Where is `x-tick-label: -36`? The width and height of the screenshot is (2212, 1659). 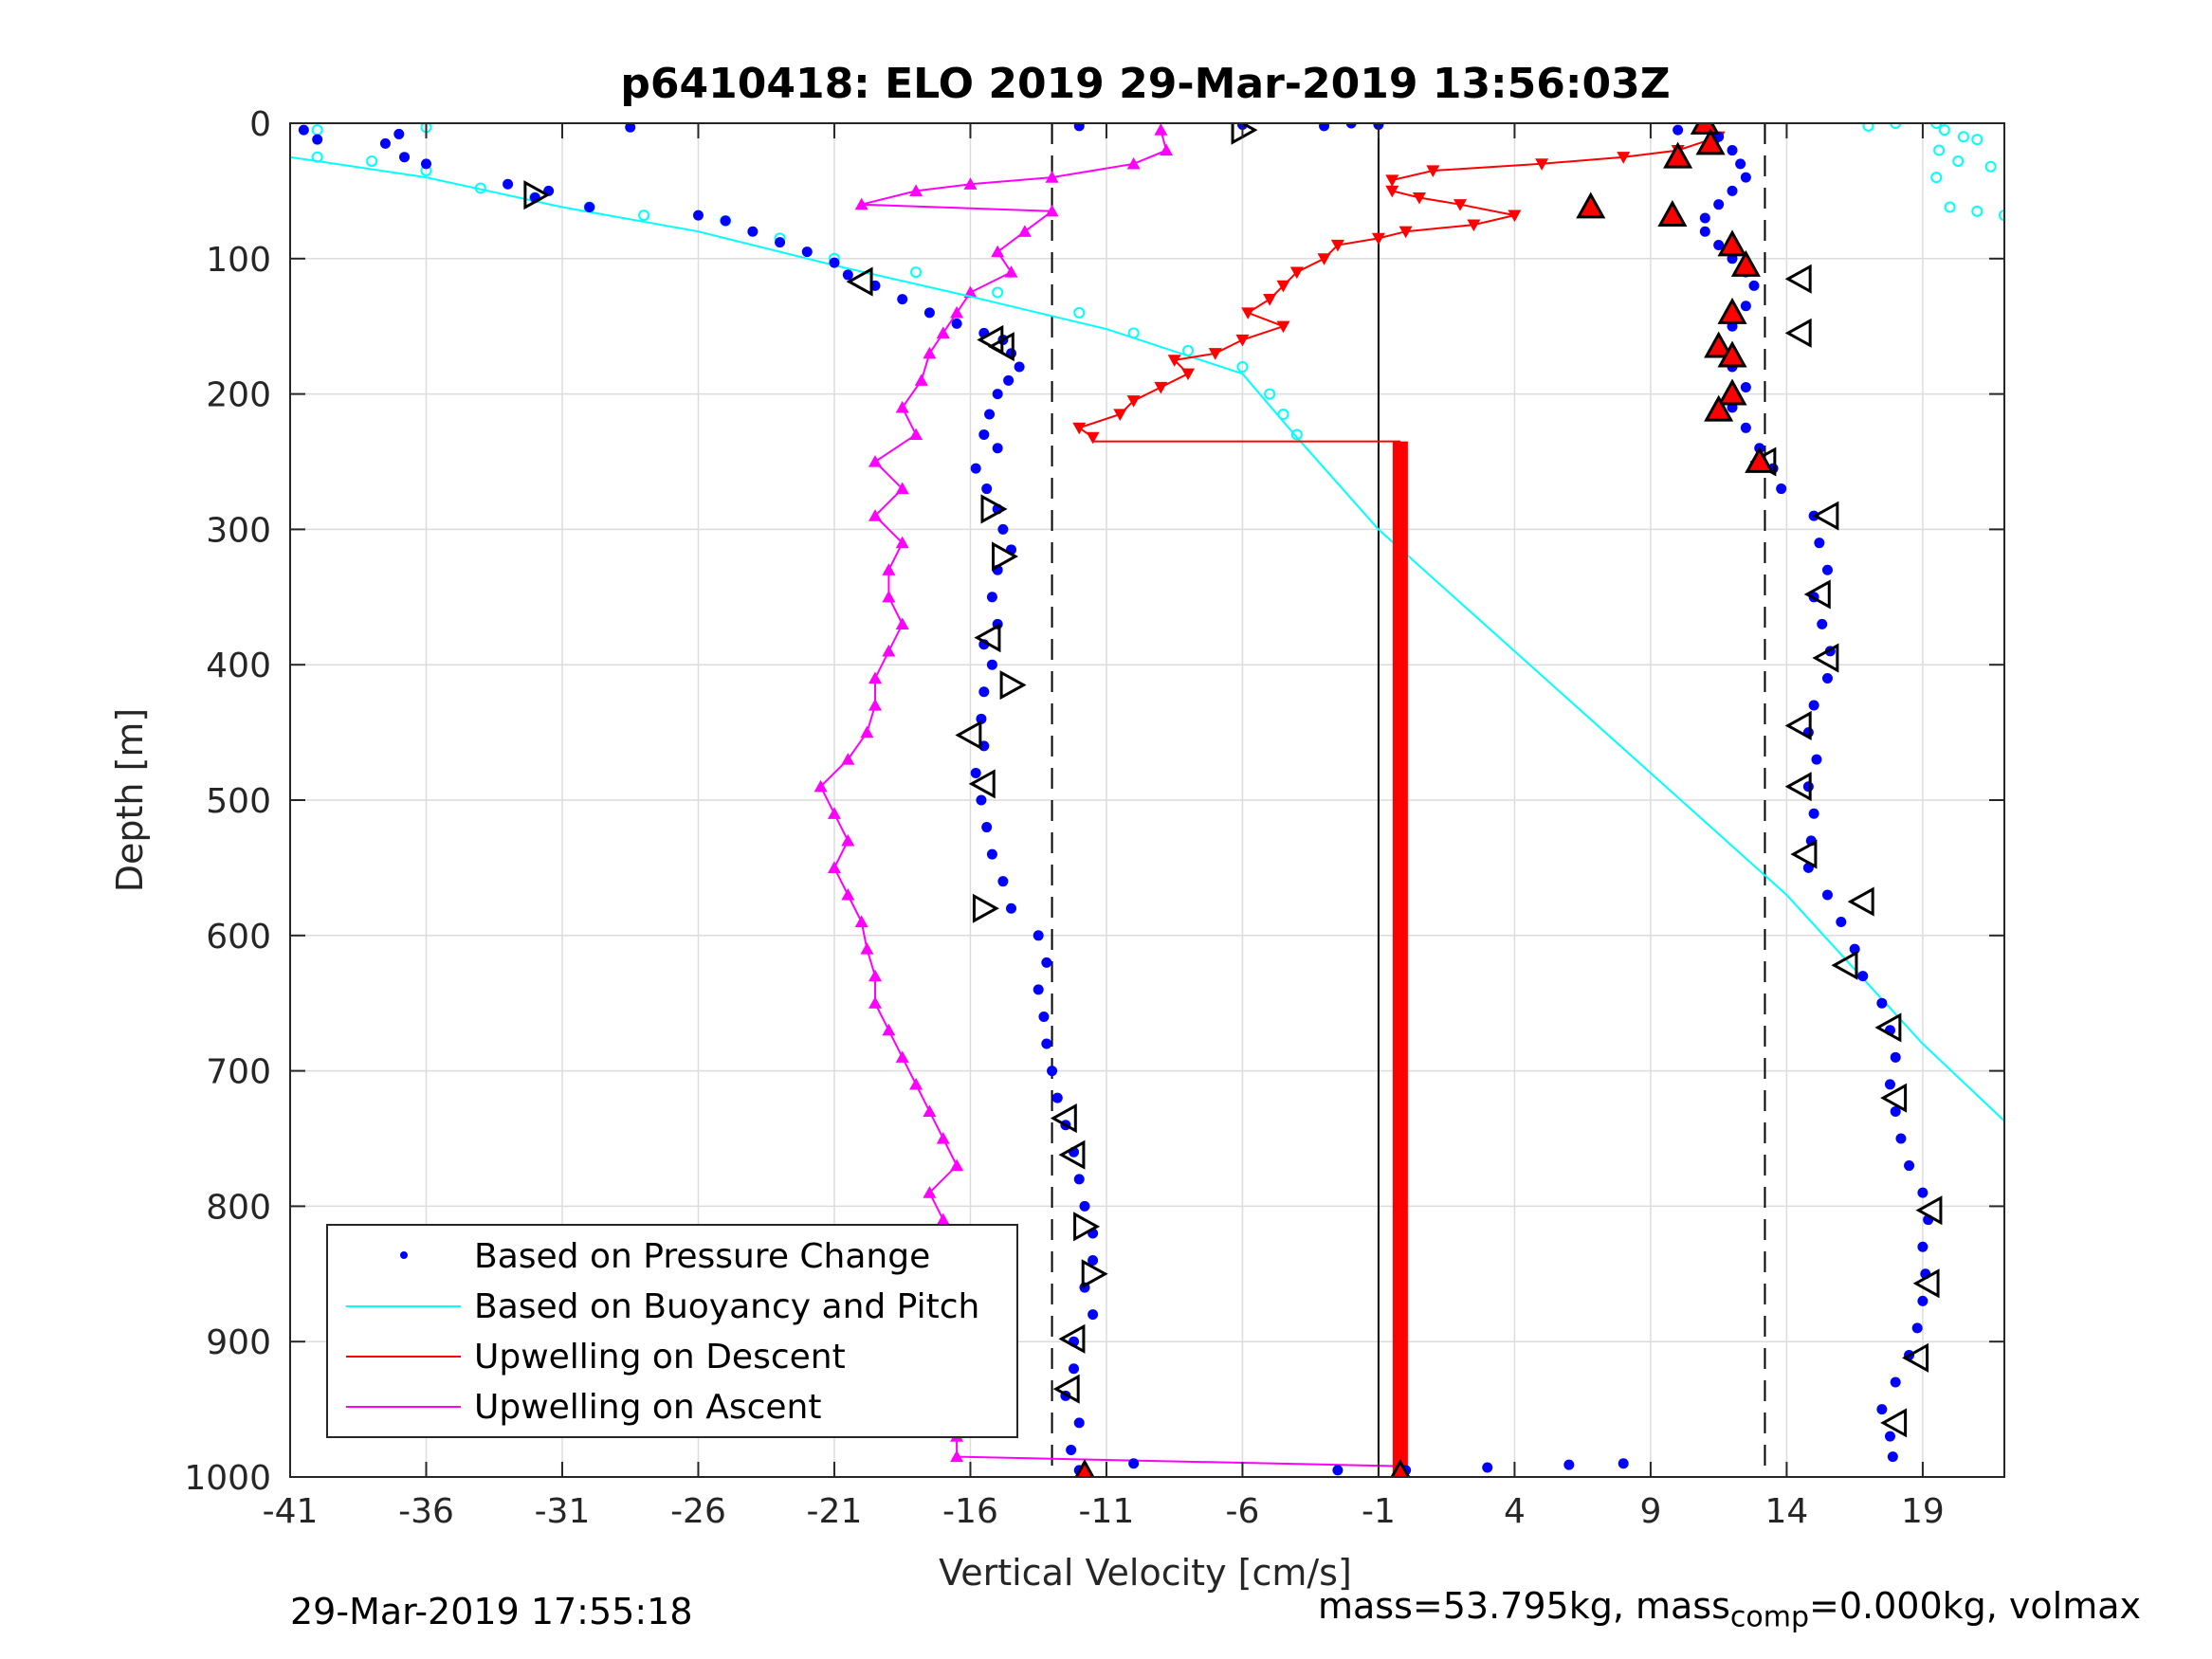 x-tick-label: -36 is located at coordinates (426, 1511).